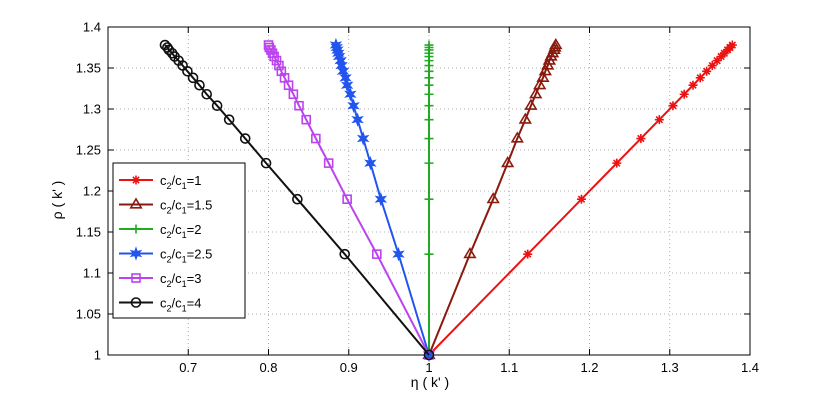 The image size is (830, 405). Describe the element at coordinates (88, 68) in the screenshot. I see `y-tick-label: 1.35` at that location.